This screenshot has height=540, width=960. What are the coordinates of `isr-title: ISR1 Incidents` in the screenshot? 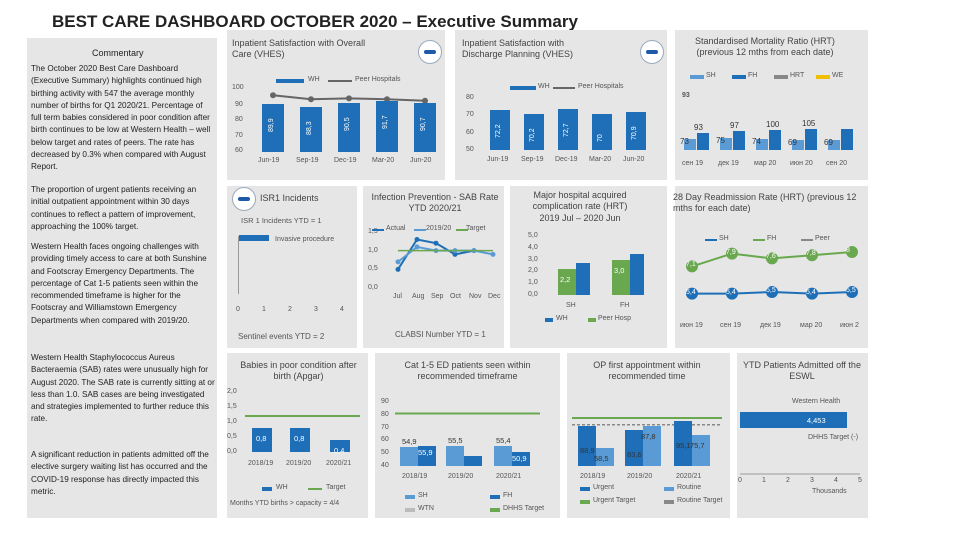 It's located at (289, 198).